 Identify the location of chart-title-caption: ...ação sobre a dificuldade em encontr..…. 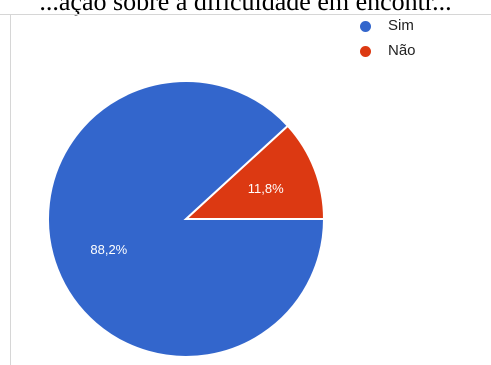
(245, 8).